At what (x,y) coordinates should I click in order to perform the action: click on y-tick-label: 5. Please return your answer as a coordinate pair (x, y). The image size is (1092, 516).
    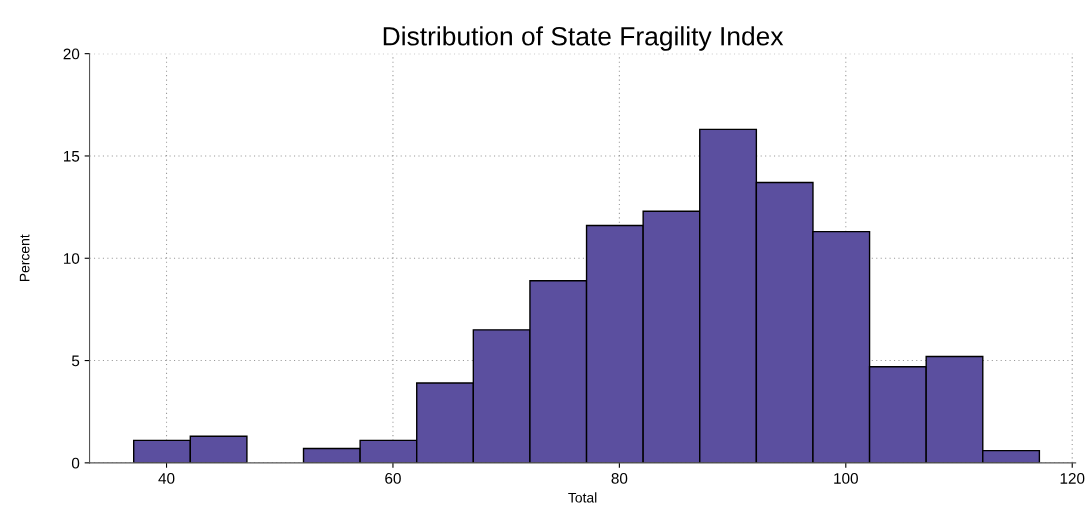
    Looking at the image, I should click on (75, 361).